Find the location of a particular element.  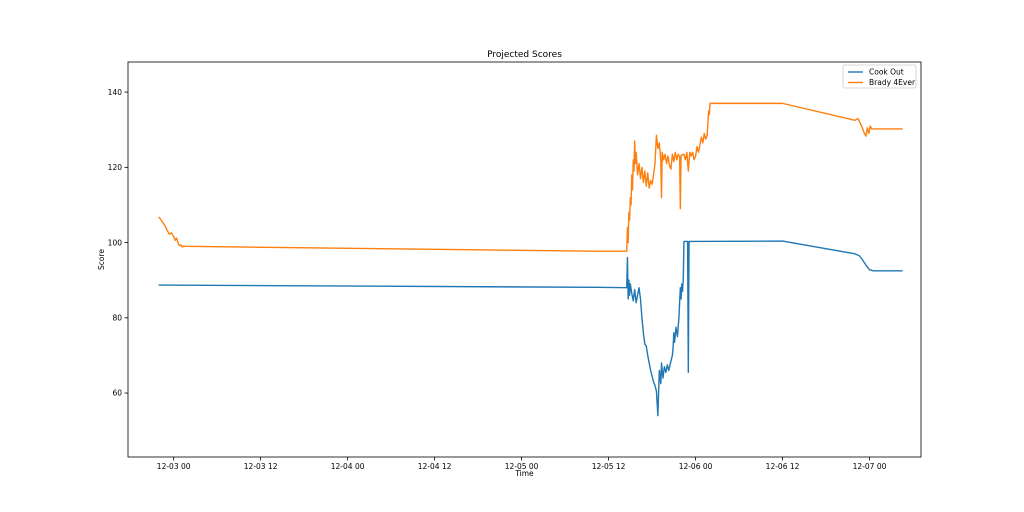

x-tick-label: 12-07 00 is located at coordinates (870, 466).